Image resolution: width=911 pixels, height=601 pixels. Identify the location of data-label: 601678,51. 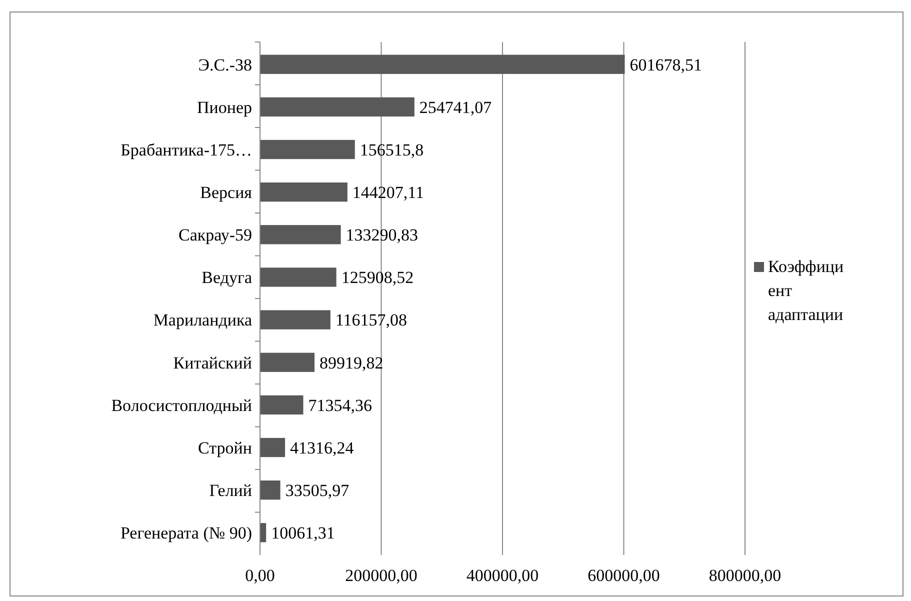
(666, 64).